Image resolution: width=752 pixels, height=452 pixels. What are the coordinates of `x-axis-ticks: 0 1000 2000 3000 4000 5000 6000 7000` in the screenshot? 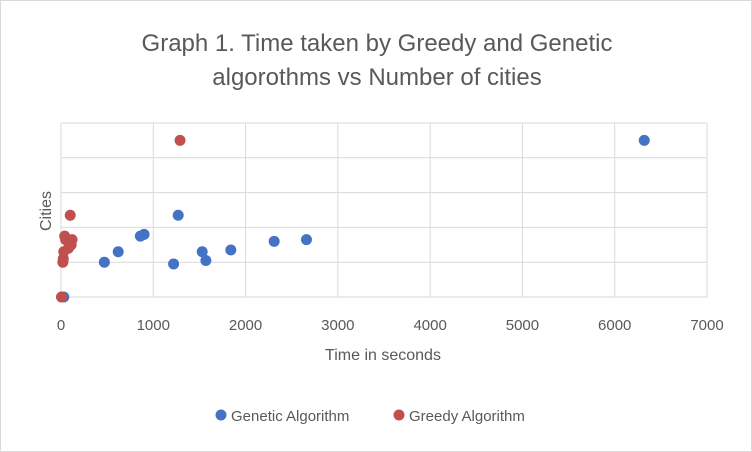 It's located at (390, 325).